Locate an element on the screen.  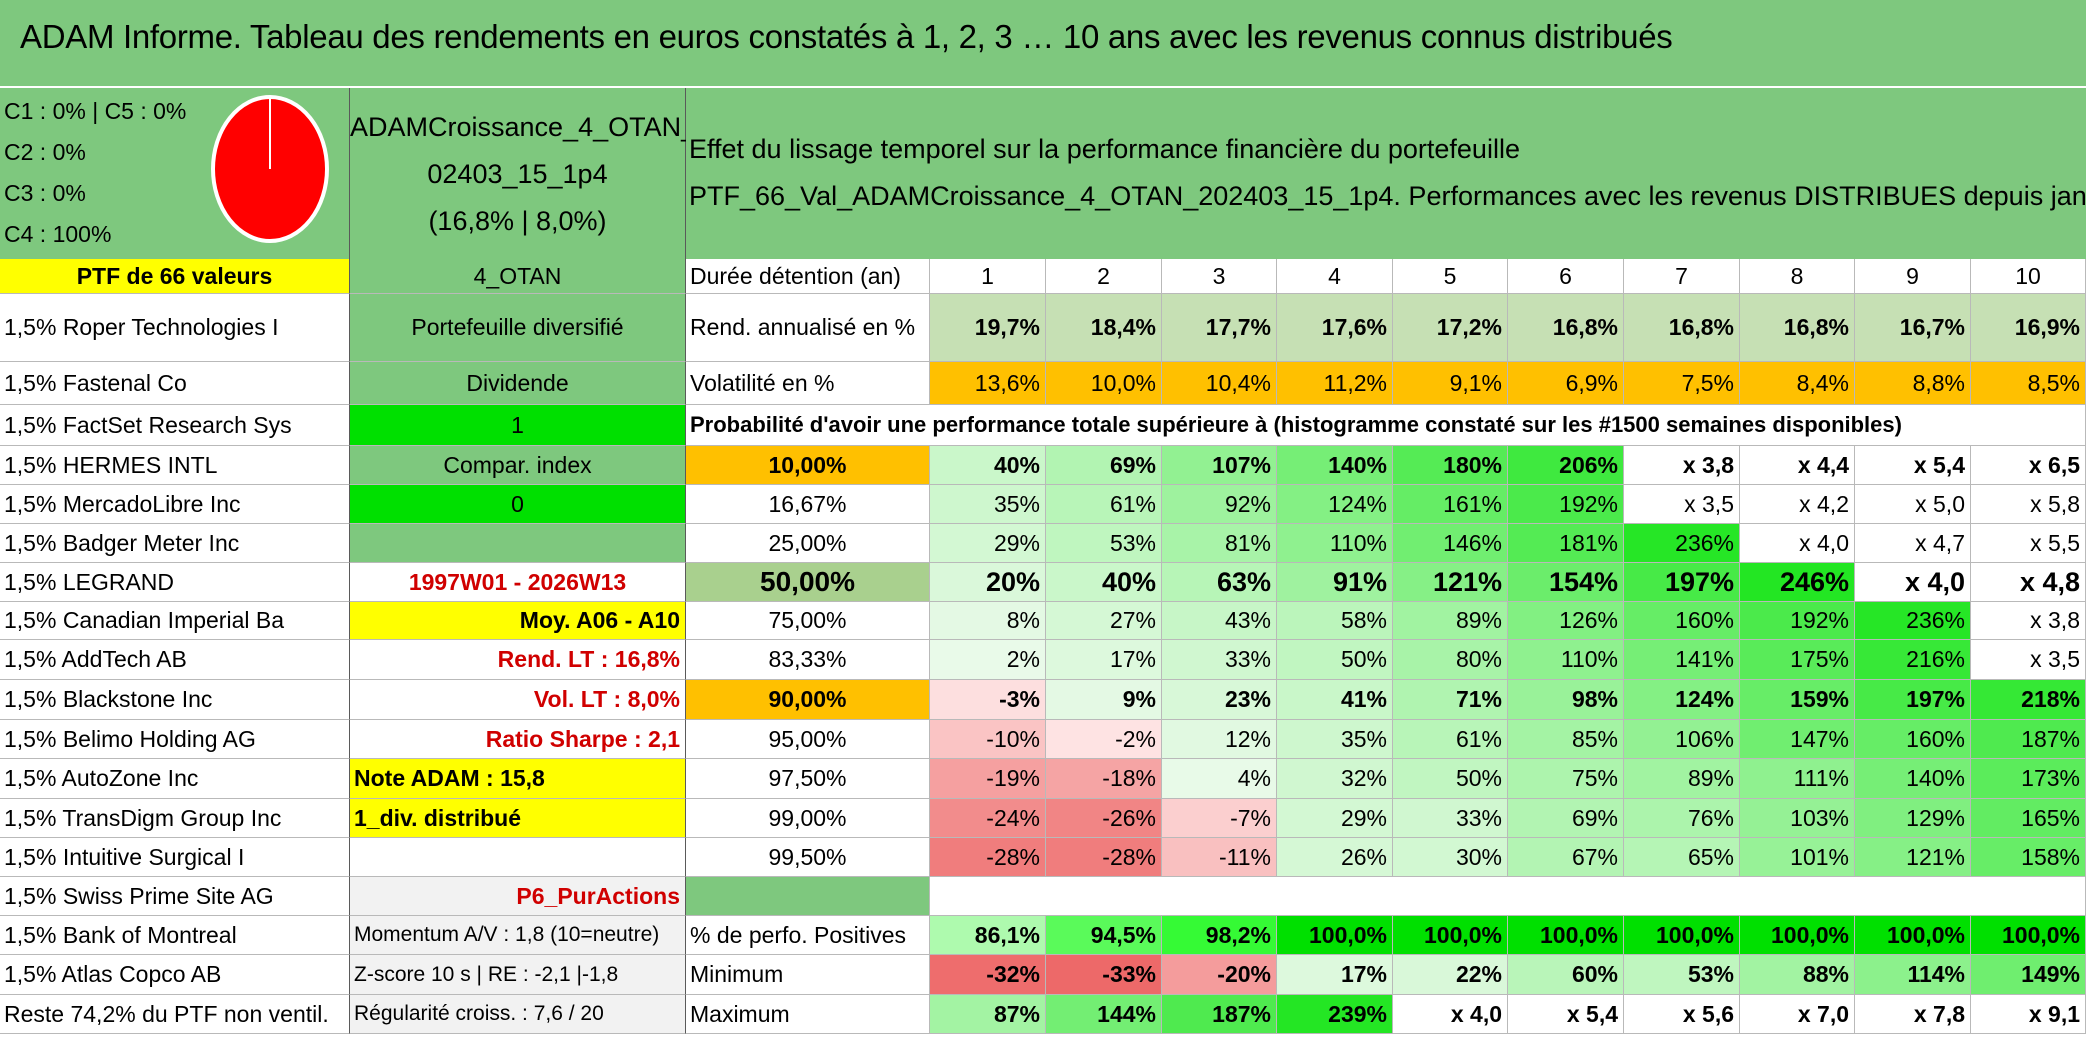
probability-value: 158% is located at coordinates (2028, 857).